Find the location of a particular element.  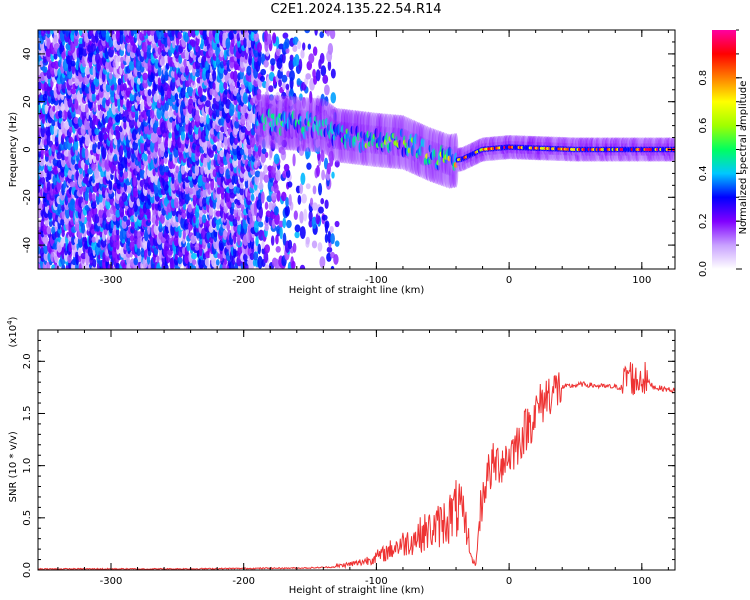

snr-x-tick-label: -300 is located at coordinates (111, 581).